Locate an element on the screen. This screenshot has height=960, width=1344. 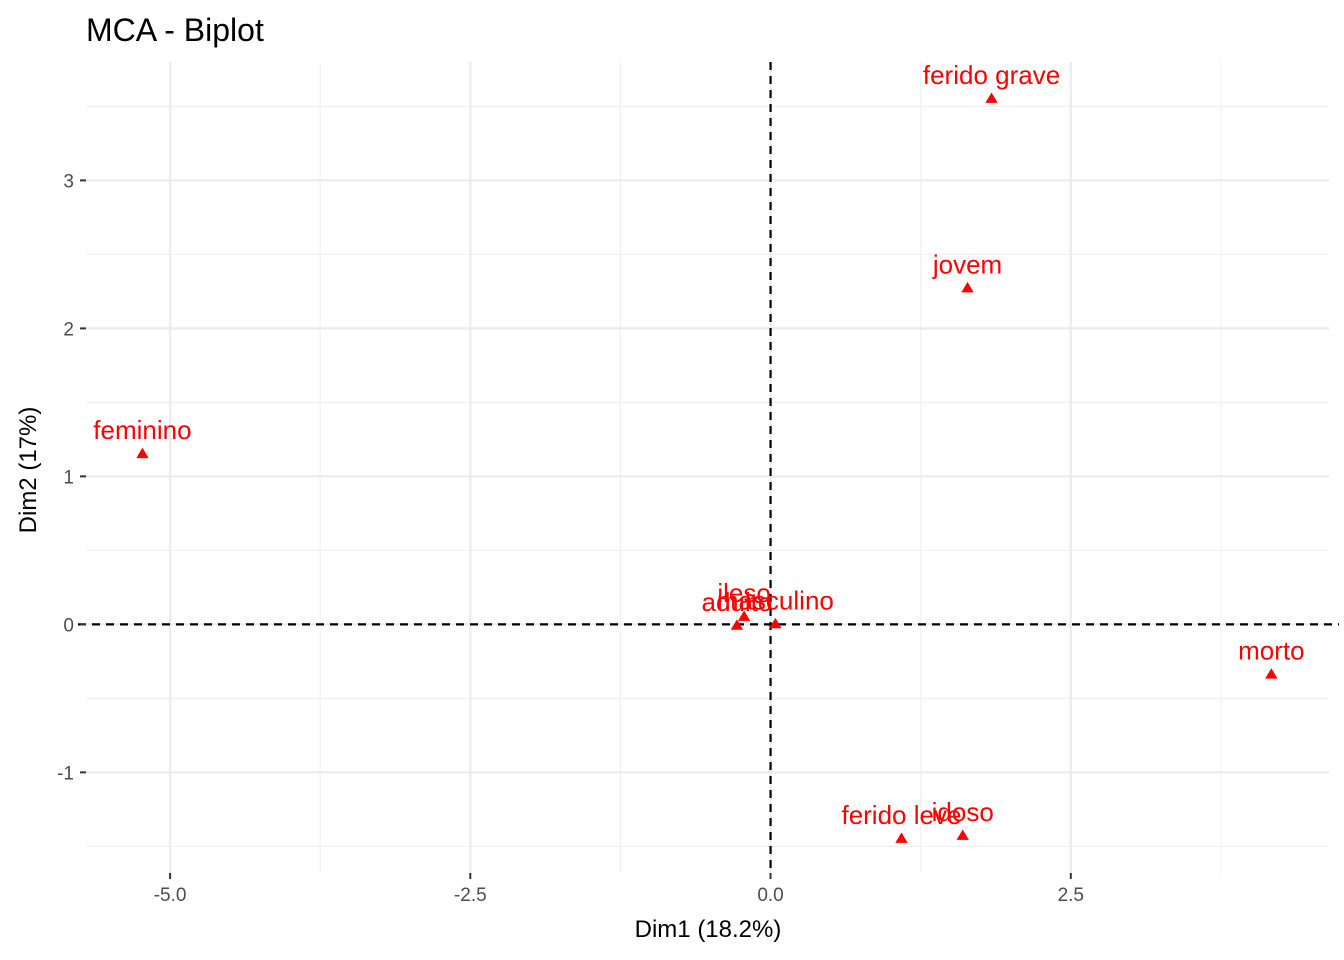
y-tick-label: -1 is located at coordinates (65, 773).